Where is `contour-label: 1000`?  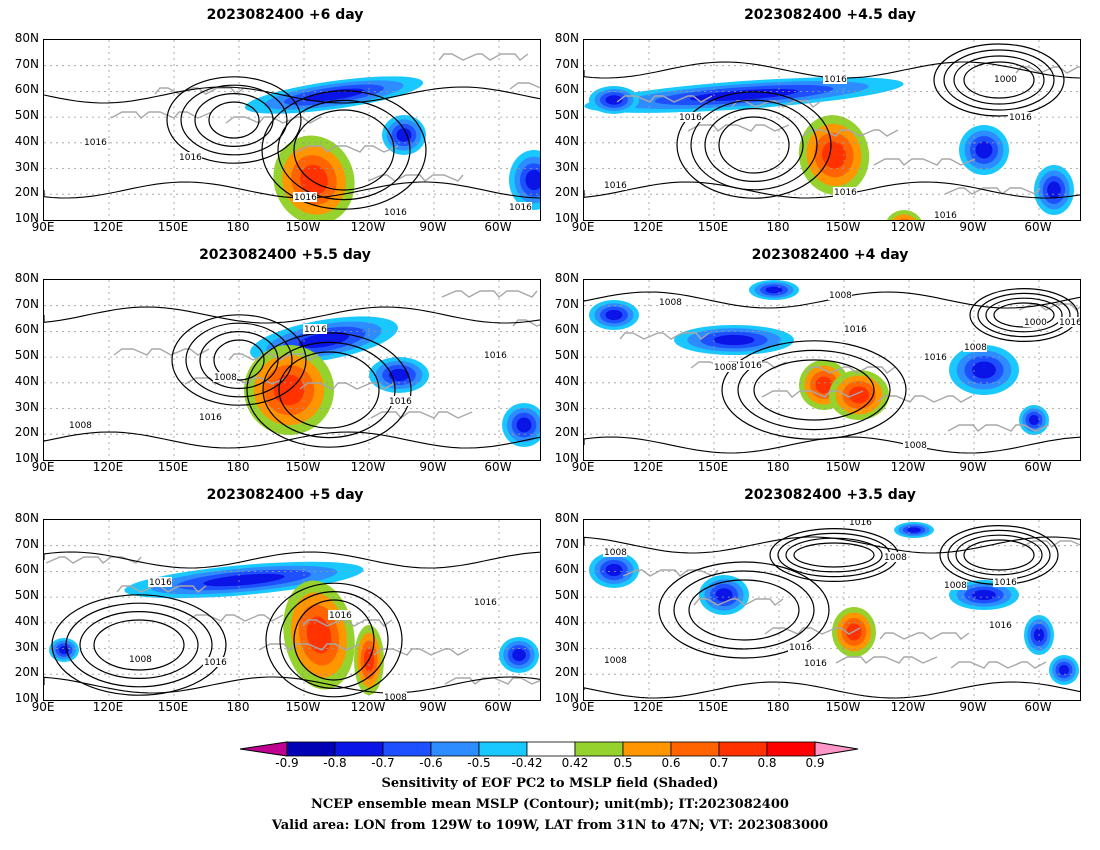
contour-label: 1000 is located at coordinates (1035, 323).